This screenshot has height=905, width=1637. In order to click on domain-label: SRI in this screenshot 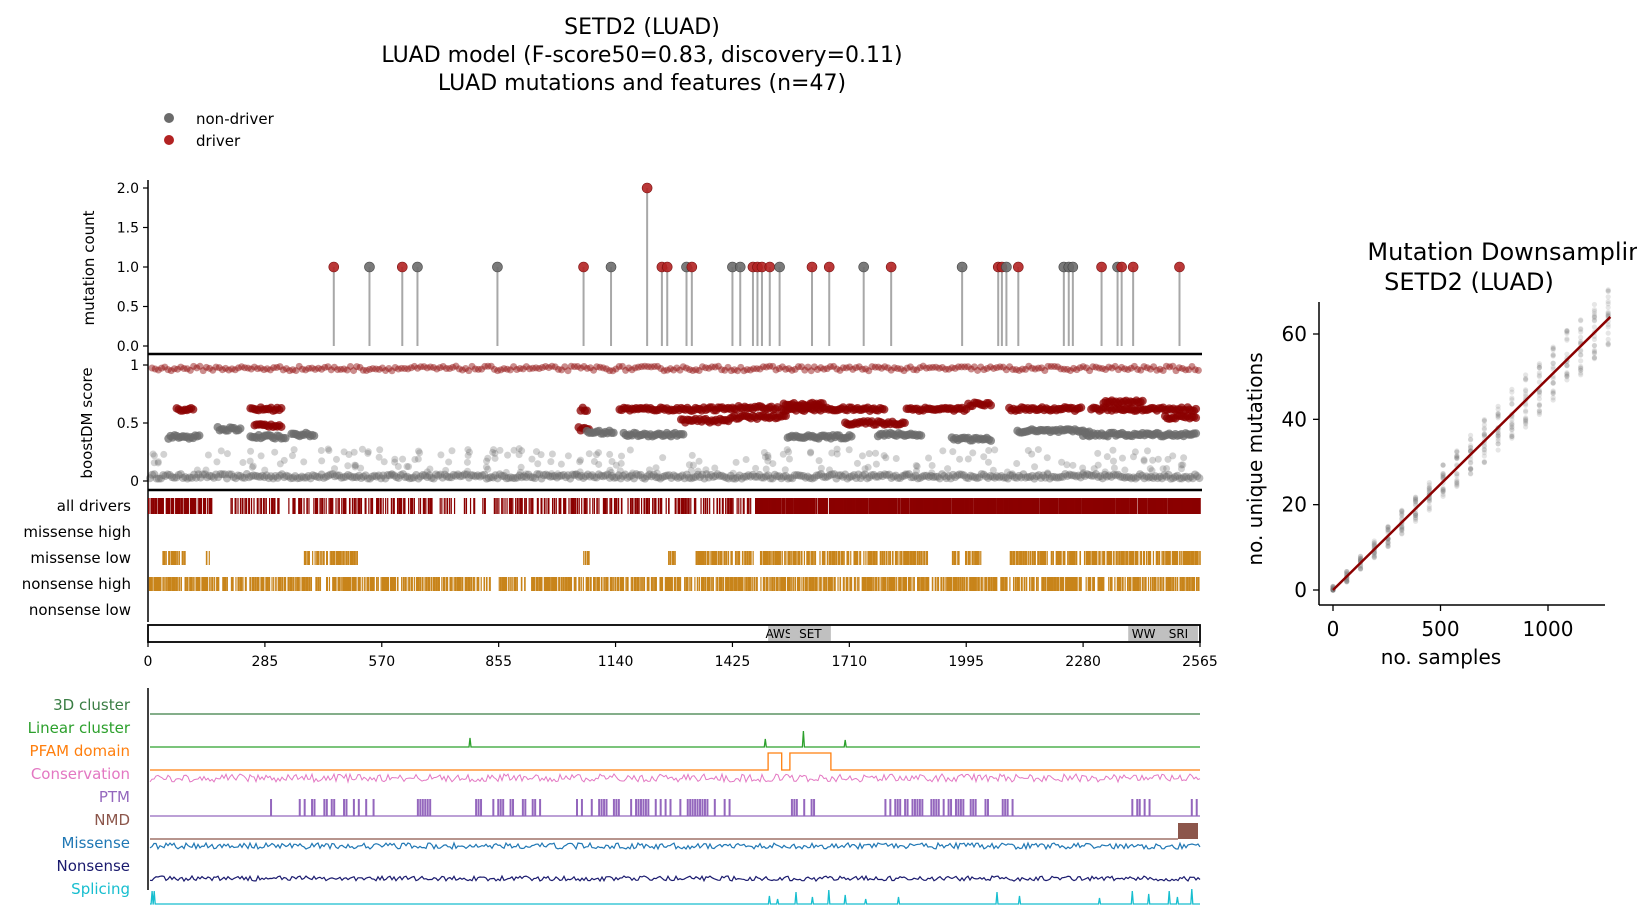, I will do `click(1179, 634)`.